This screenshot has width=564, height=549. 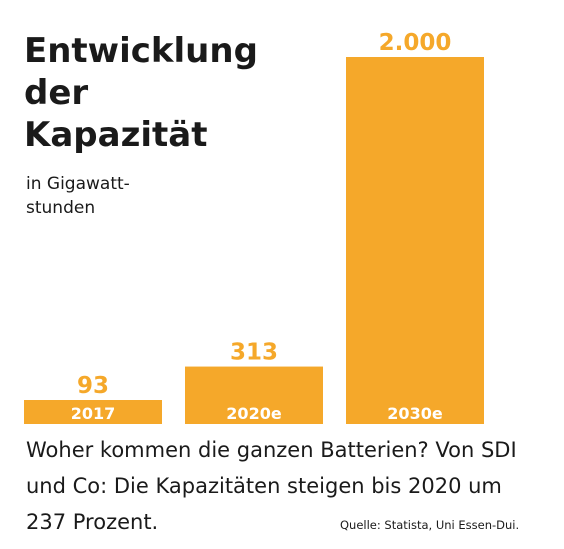 I want to click on title-line-1: Entwicklung, so click(x=141, y=51).